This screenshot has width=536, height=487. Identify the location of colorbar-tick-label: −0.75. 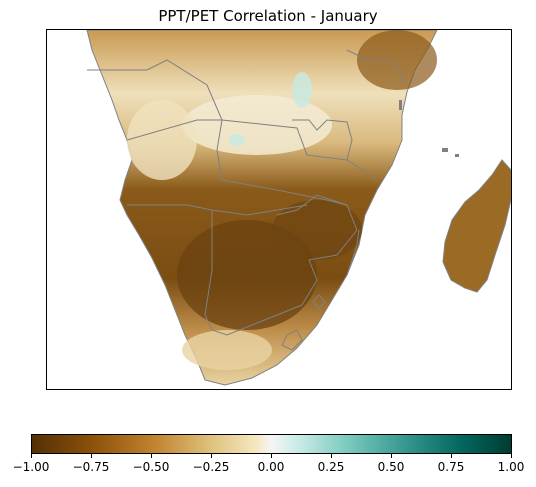
(91, 467).